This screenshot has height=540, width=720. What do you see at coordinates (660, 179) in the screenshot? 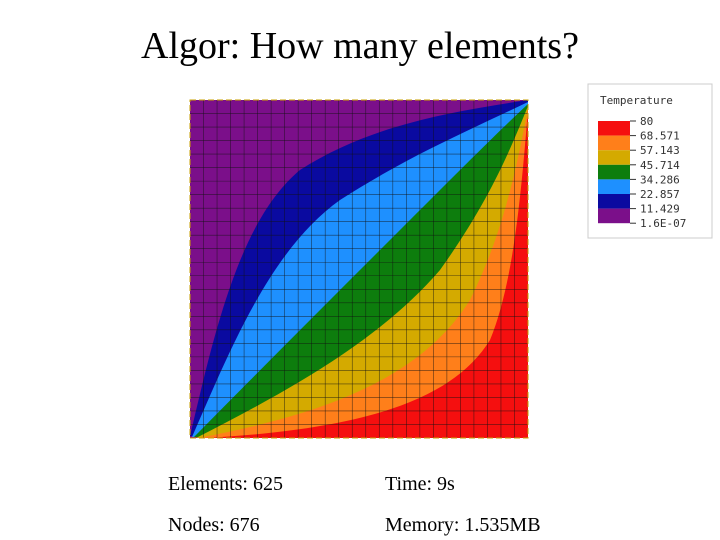
I see `legend-label: 34.286` at bounding box center [660, 179].